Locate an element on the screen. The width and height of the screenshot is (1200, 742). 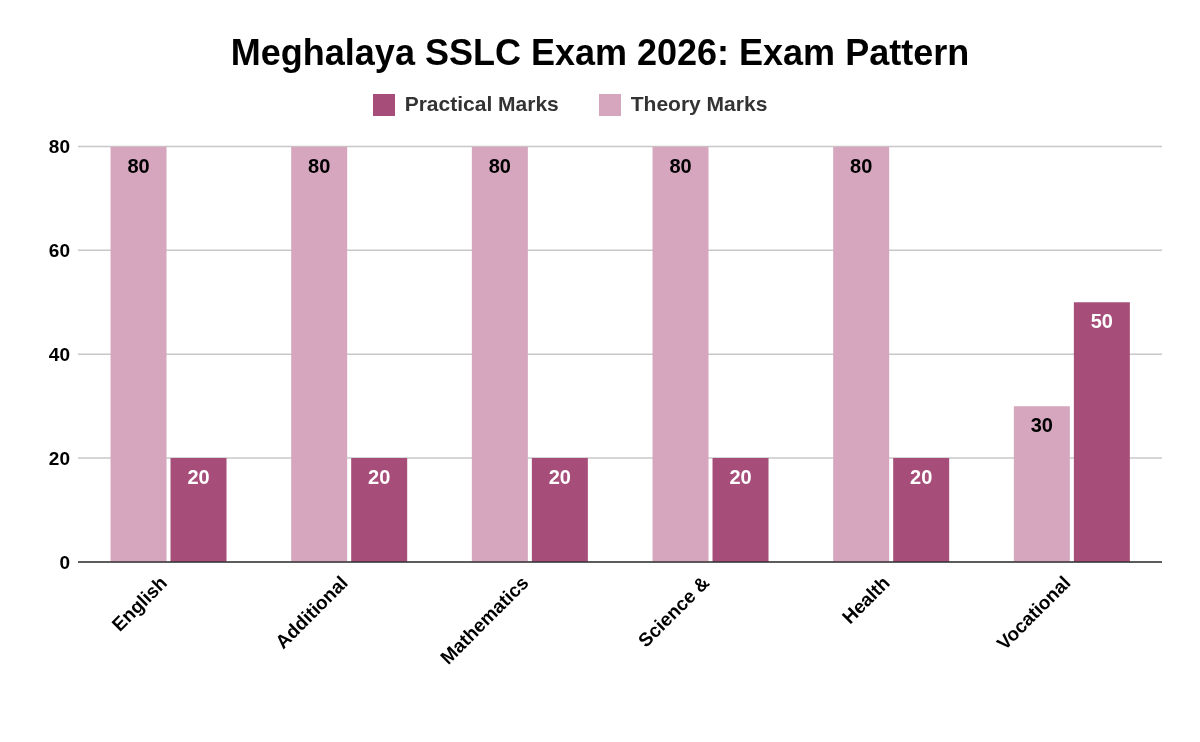
legend-label: Theory Marks is located at coordinates (699, 103).